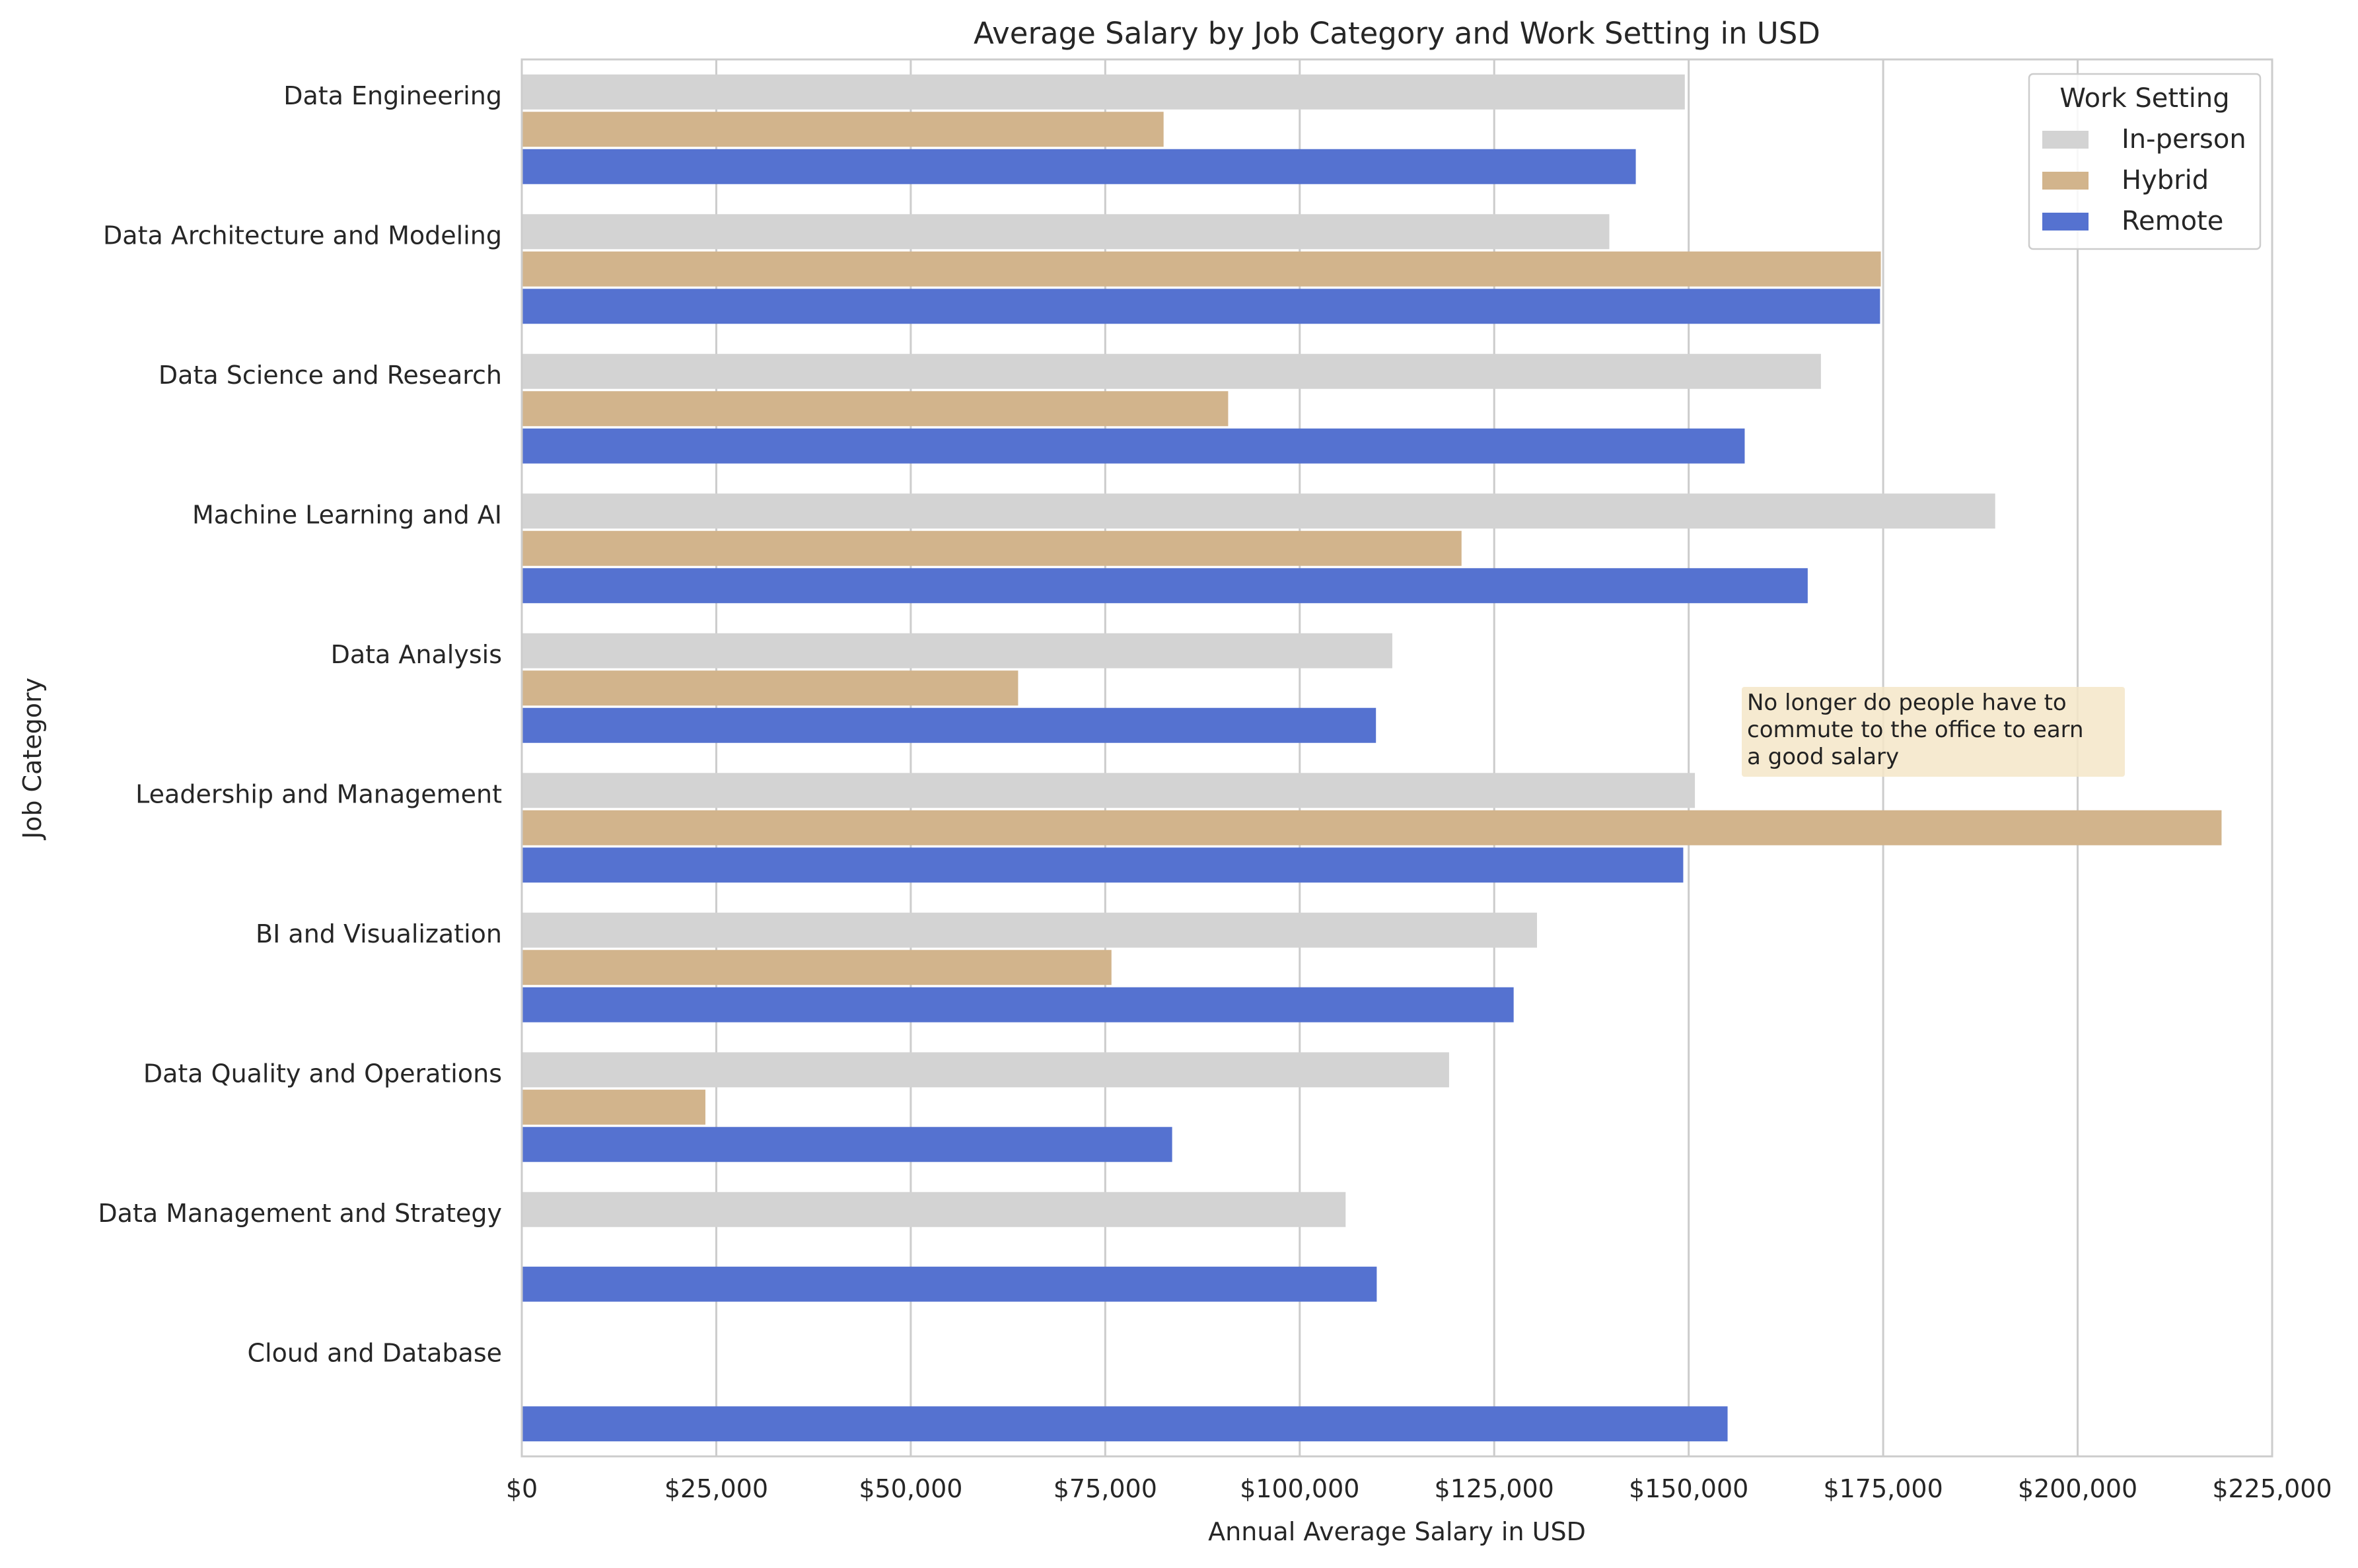  I want to click on bar-in-person-data-analysis, so click(957, 650).